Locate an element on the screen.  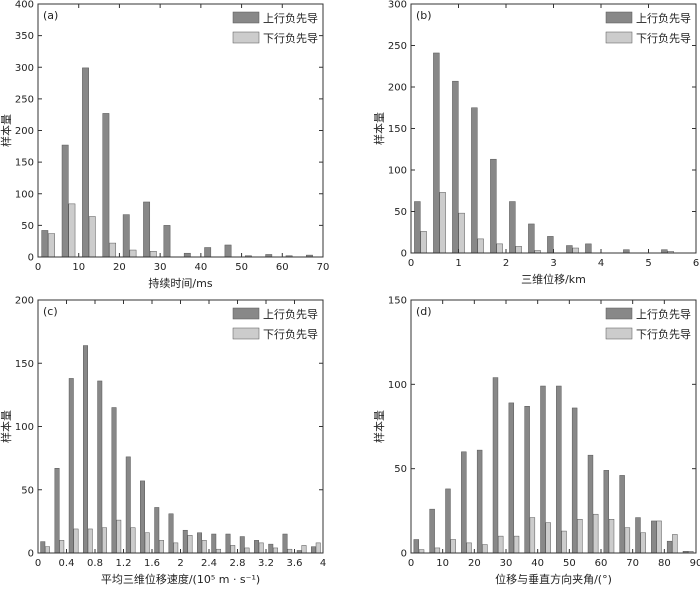
y-tick-label-2-4: 200 is located at coordinates (24, 301).